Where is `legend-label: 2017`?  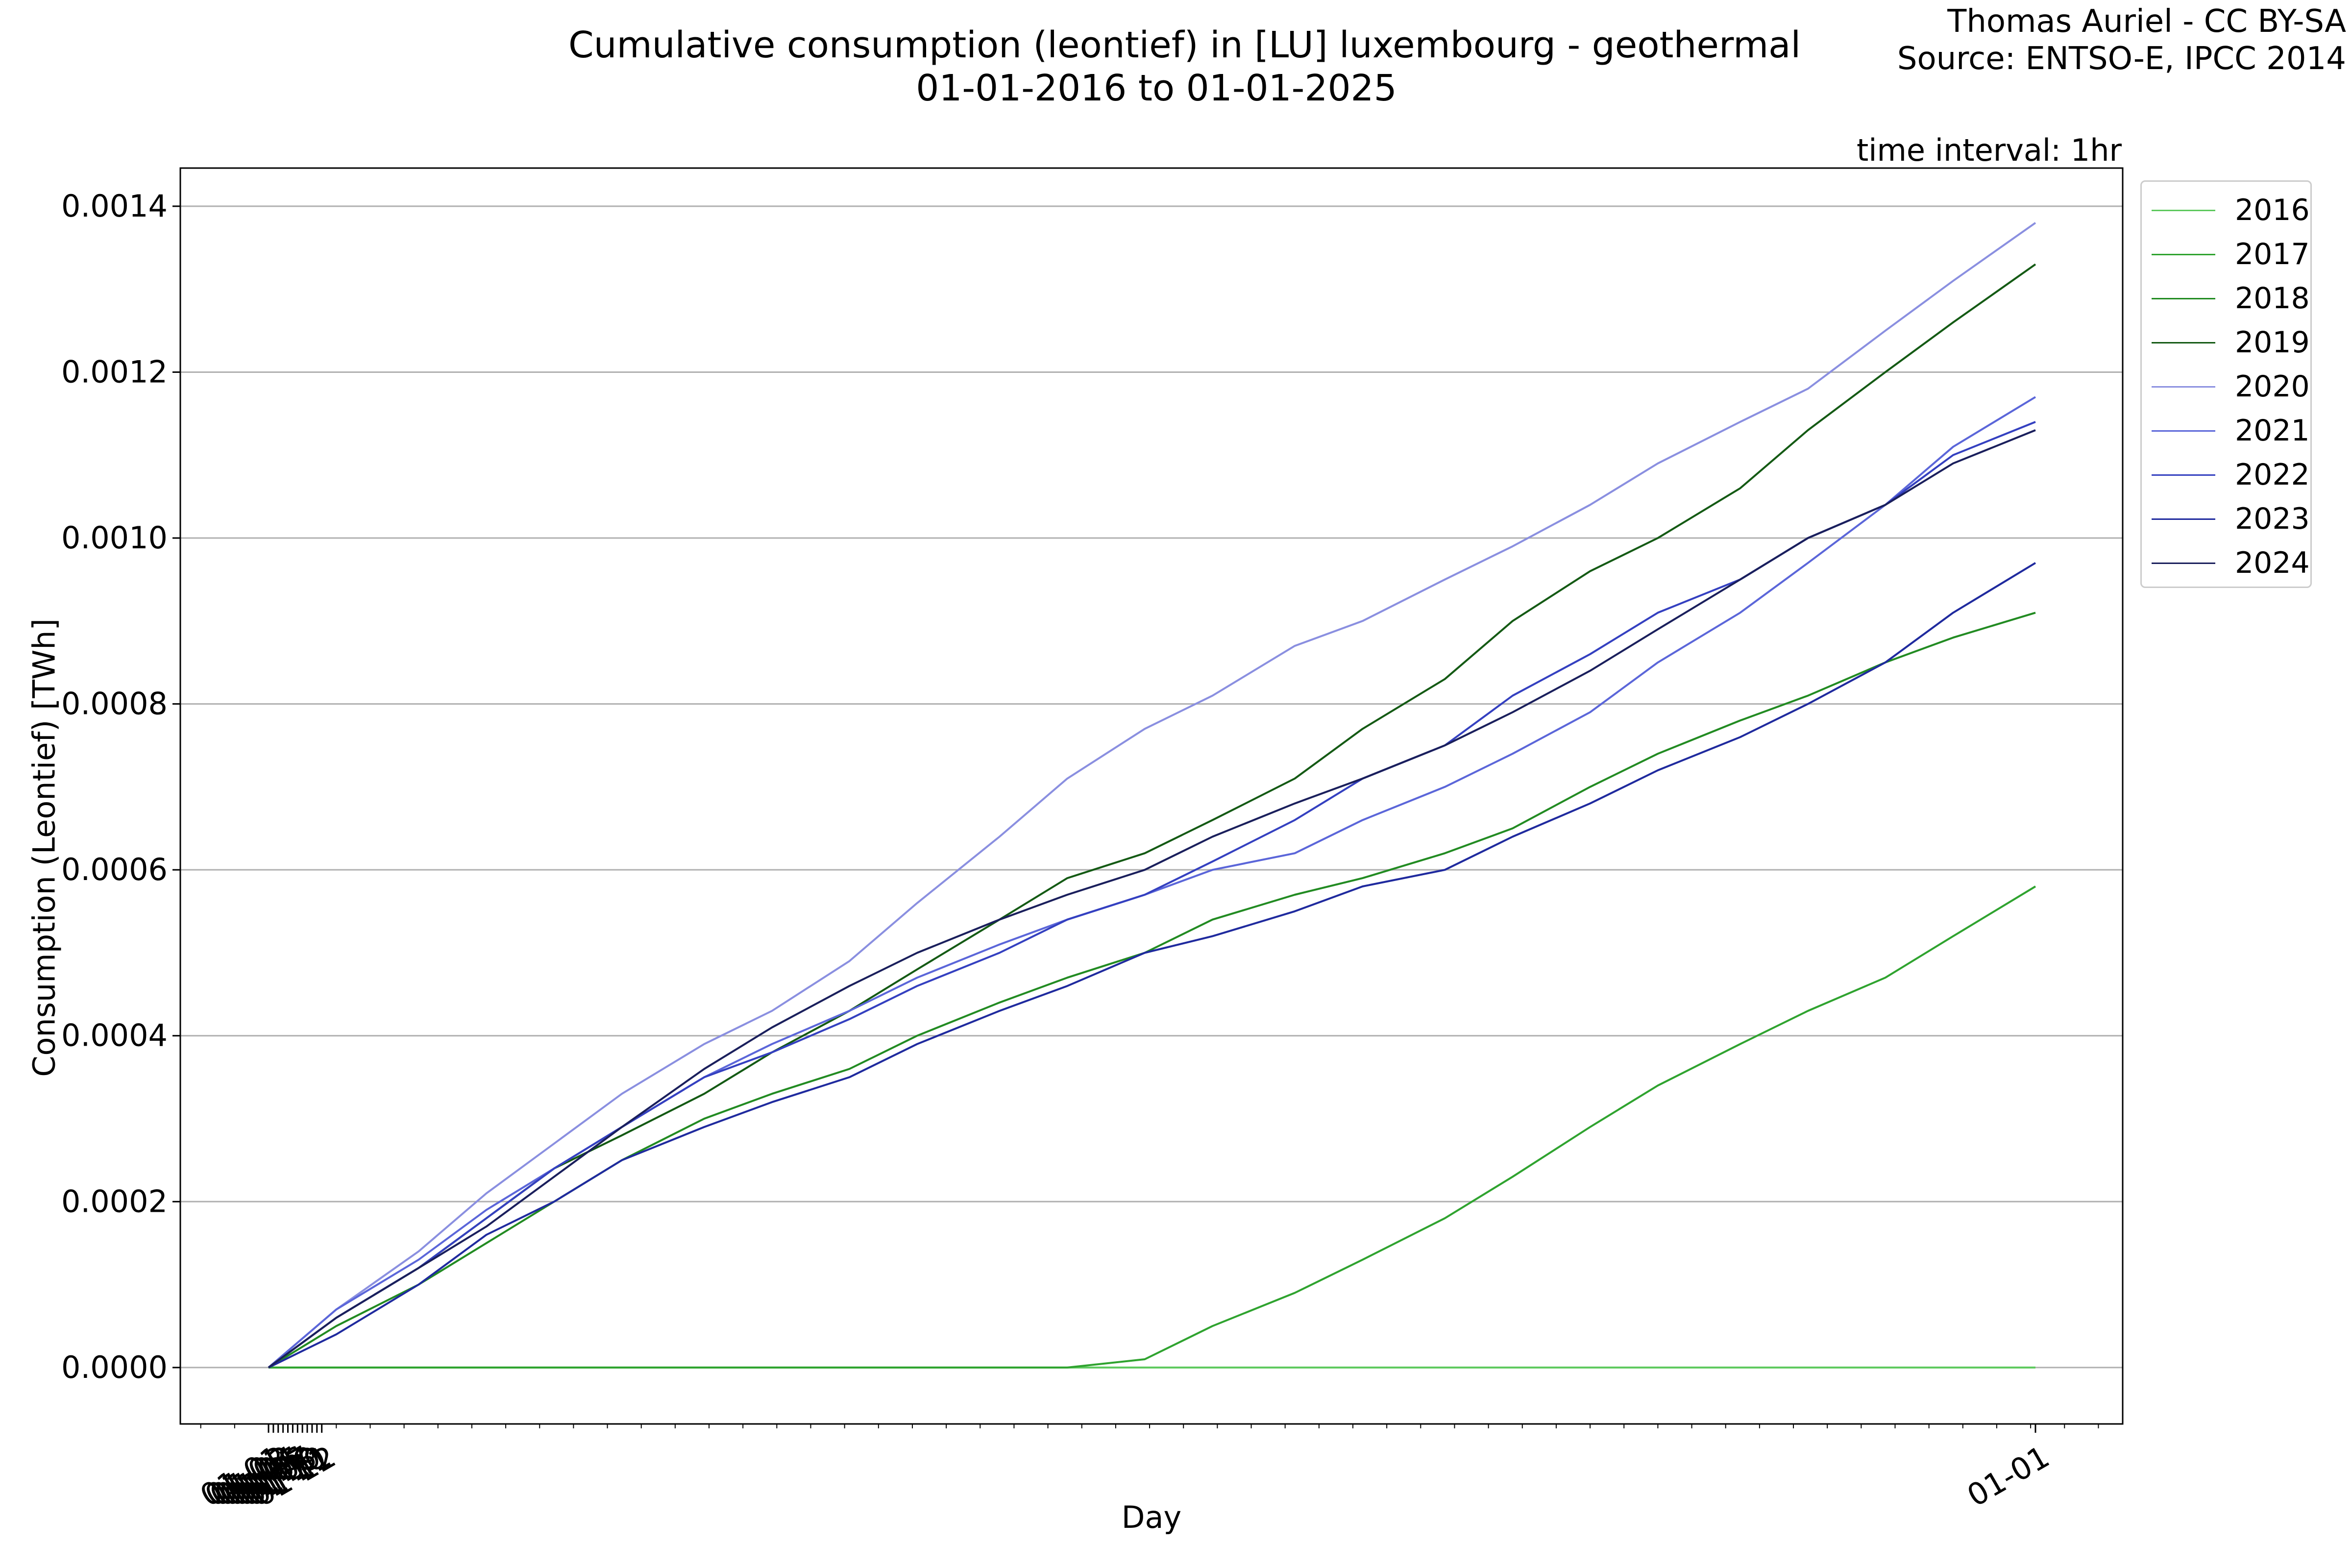
legend-label: 2017 is located at coordinates (2272, 254).